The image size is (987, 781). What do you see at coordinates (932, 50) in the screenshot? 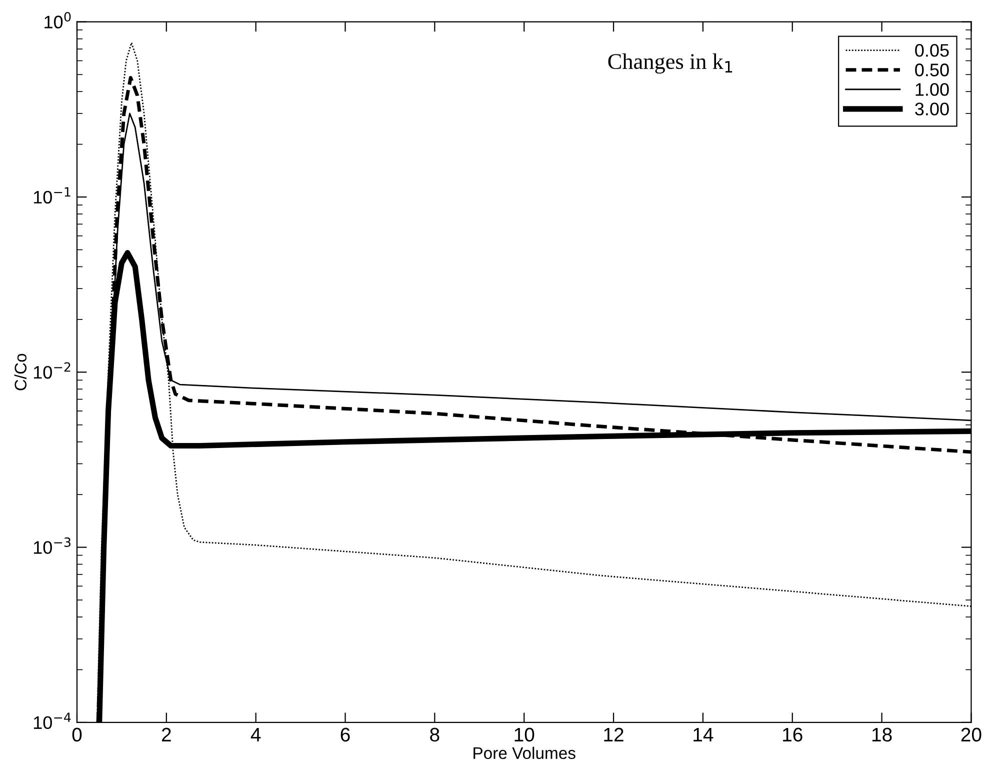
I see `legend-label: 0.05` at bounding box center [932, 50].